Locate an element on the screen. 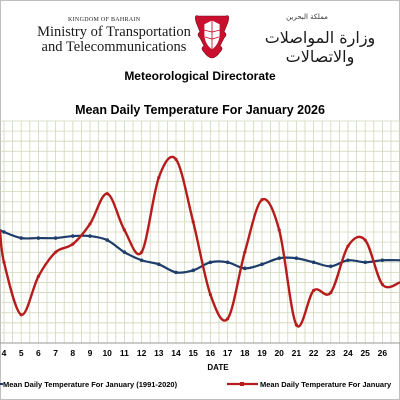 The height and width of the screenshot is (400, 400). ministry-name-line1: Ministry of Transportation is located at coordinates (114, 32).